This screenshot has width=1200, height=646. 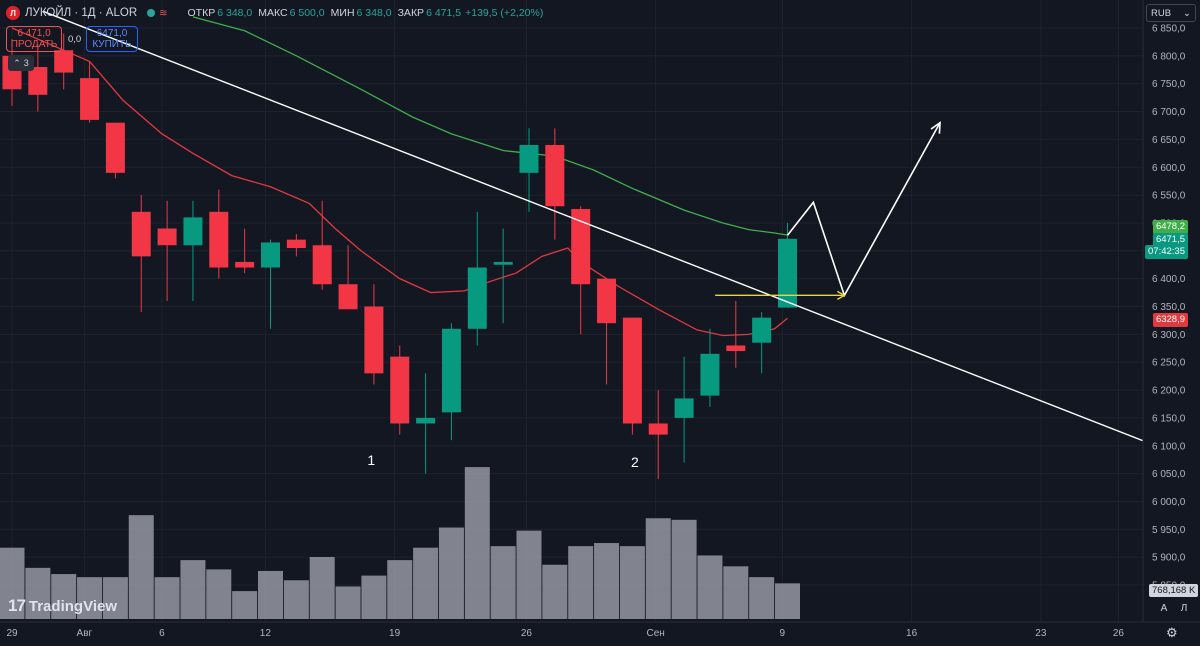 I want to click on chevron-up-icon: ⌃, so click(x=17, y=62).